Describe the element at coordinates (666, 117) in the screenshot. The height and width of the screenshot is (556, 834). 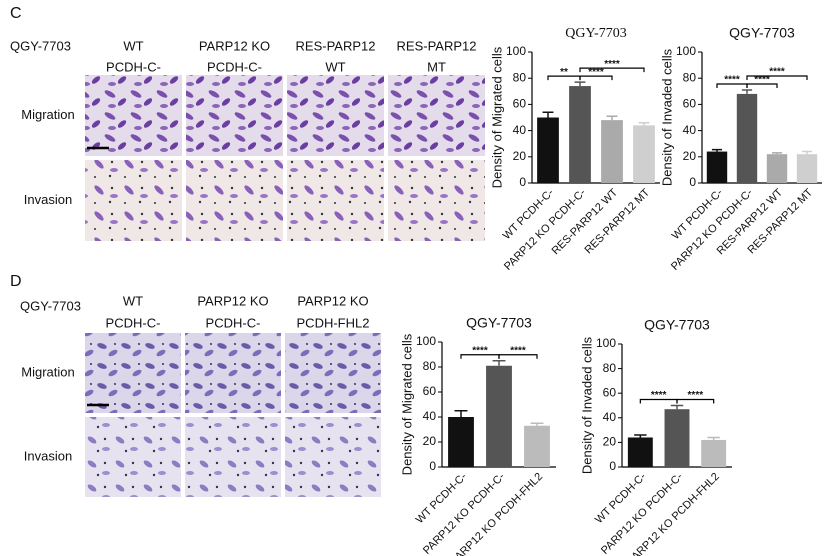
I see `y-axis-label: Density of Invaded cells` at that location.